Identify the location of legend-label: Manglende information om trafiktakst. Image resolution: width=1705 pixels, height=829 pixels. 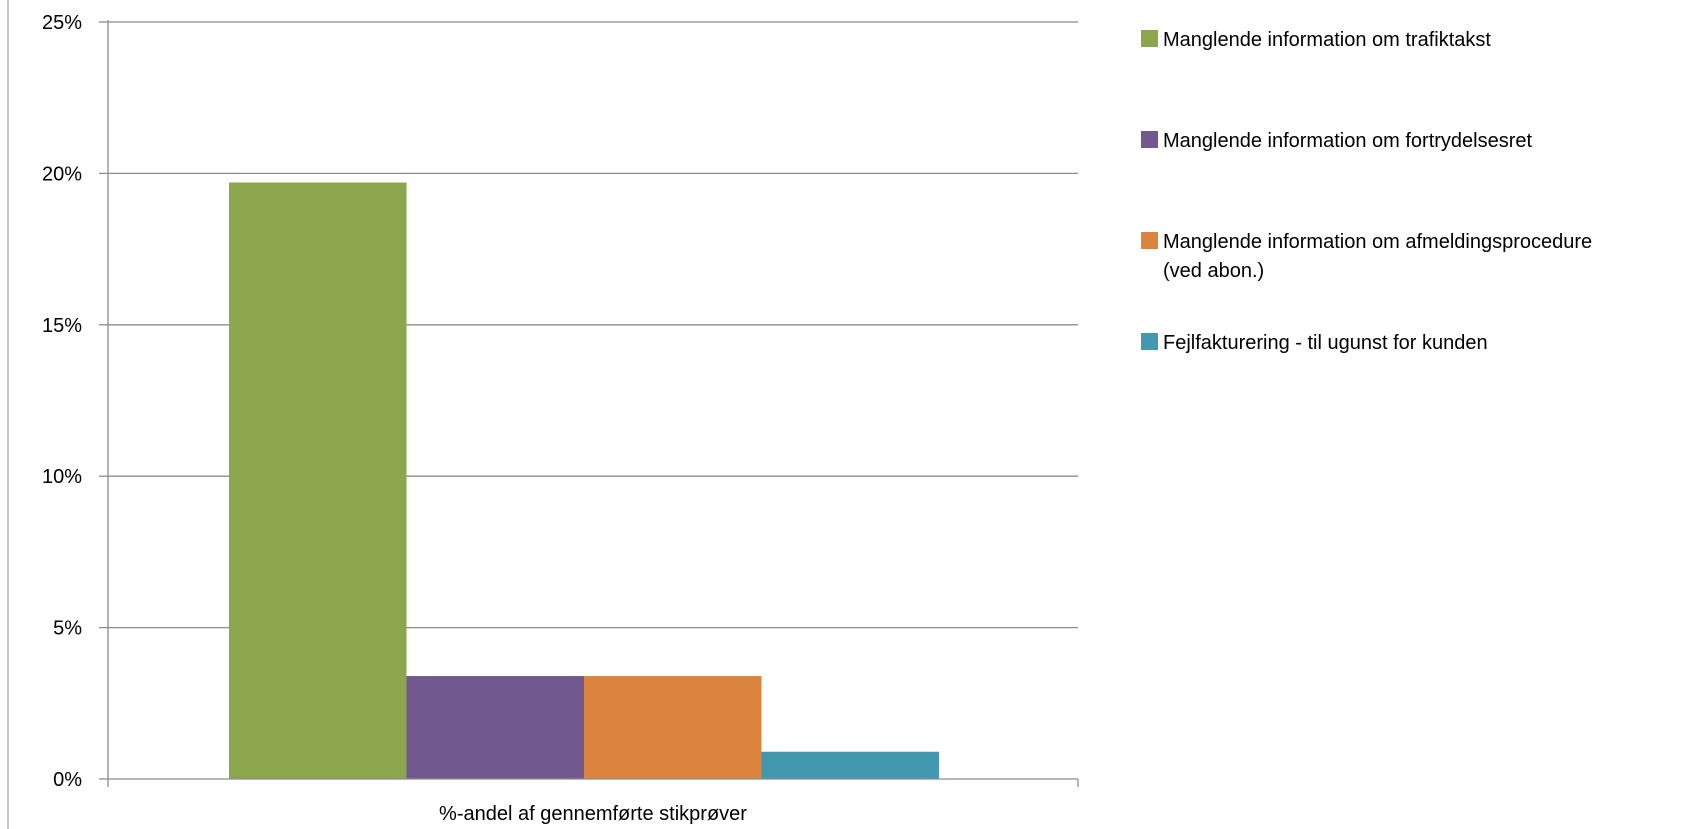
(1327, 40).